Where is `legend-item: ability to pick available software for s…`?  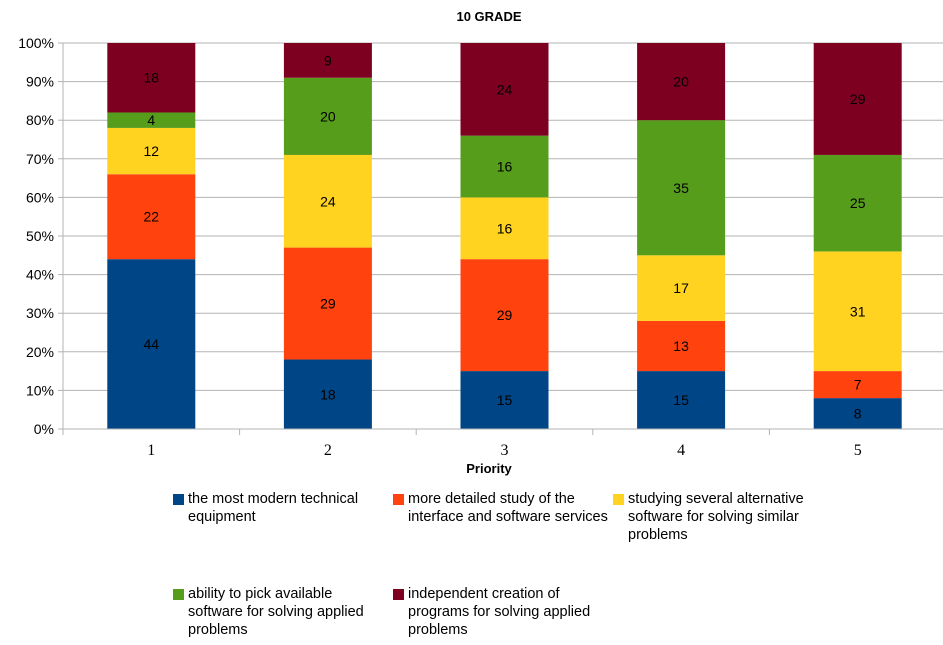 legend-item: ability to pick available software for s… is located at coordinates (280, 612).